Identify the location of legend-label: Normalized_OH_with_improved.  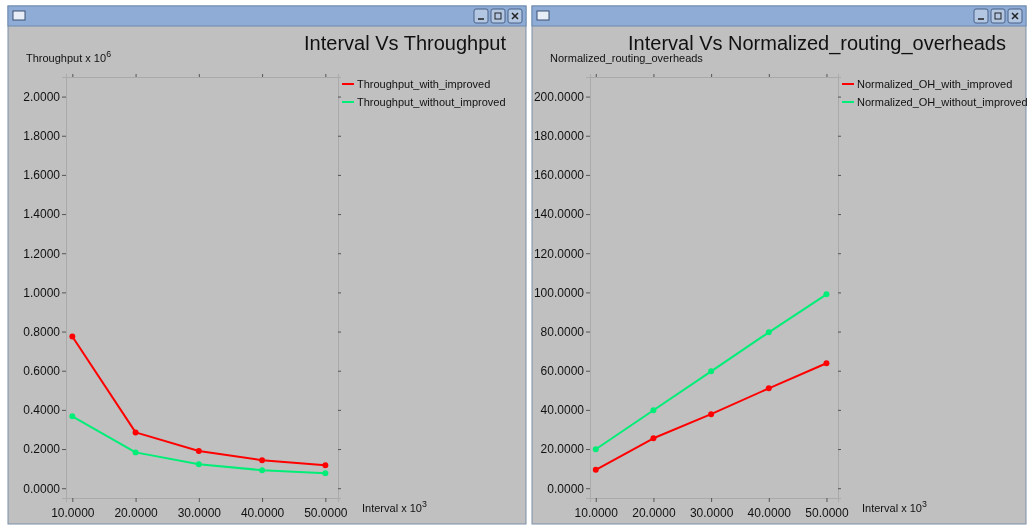
(935, 84).